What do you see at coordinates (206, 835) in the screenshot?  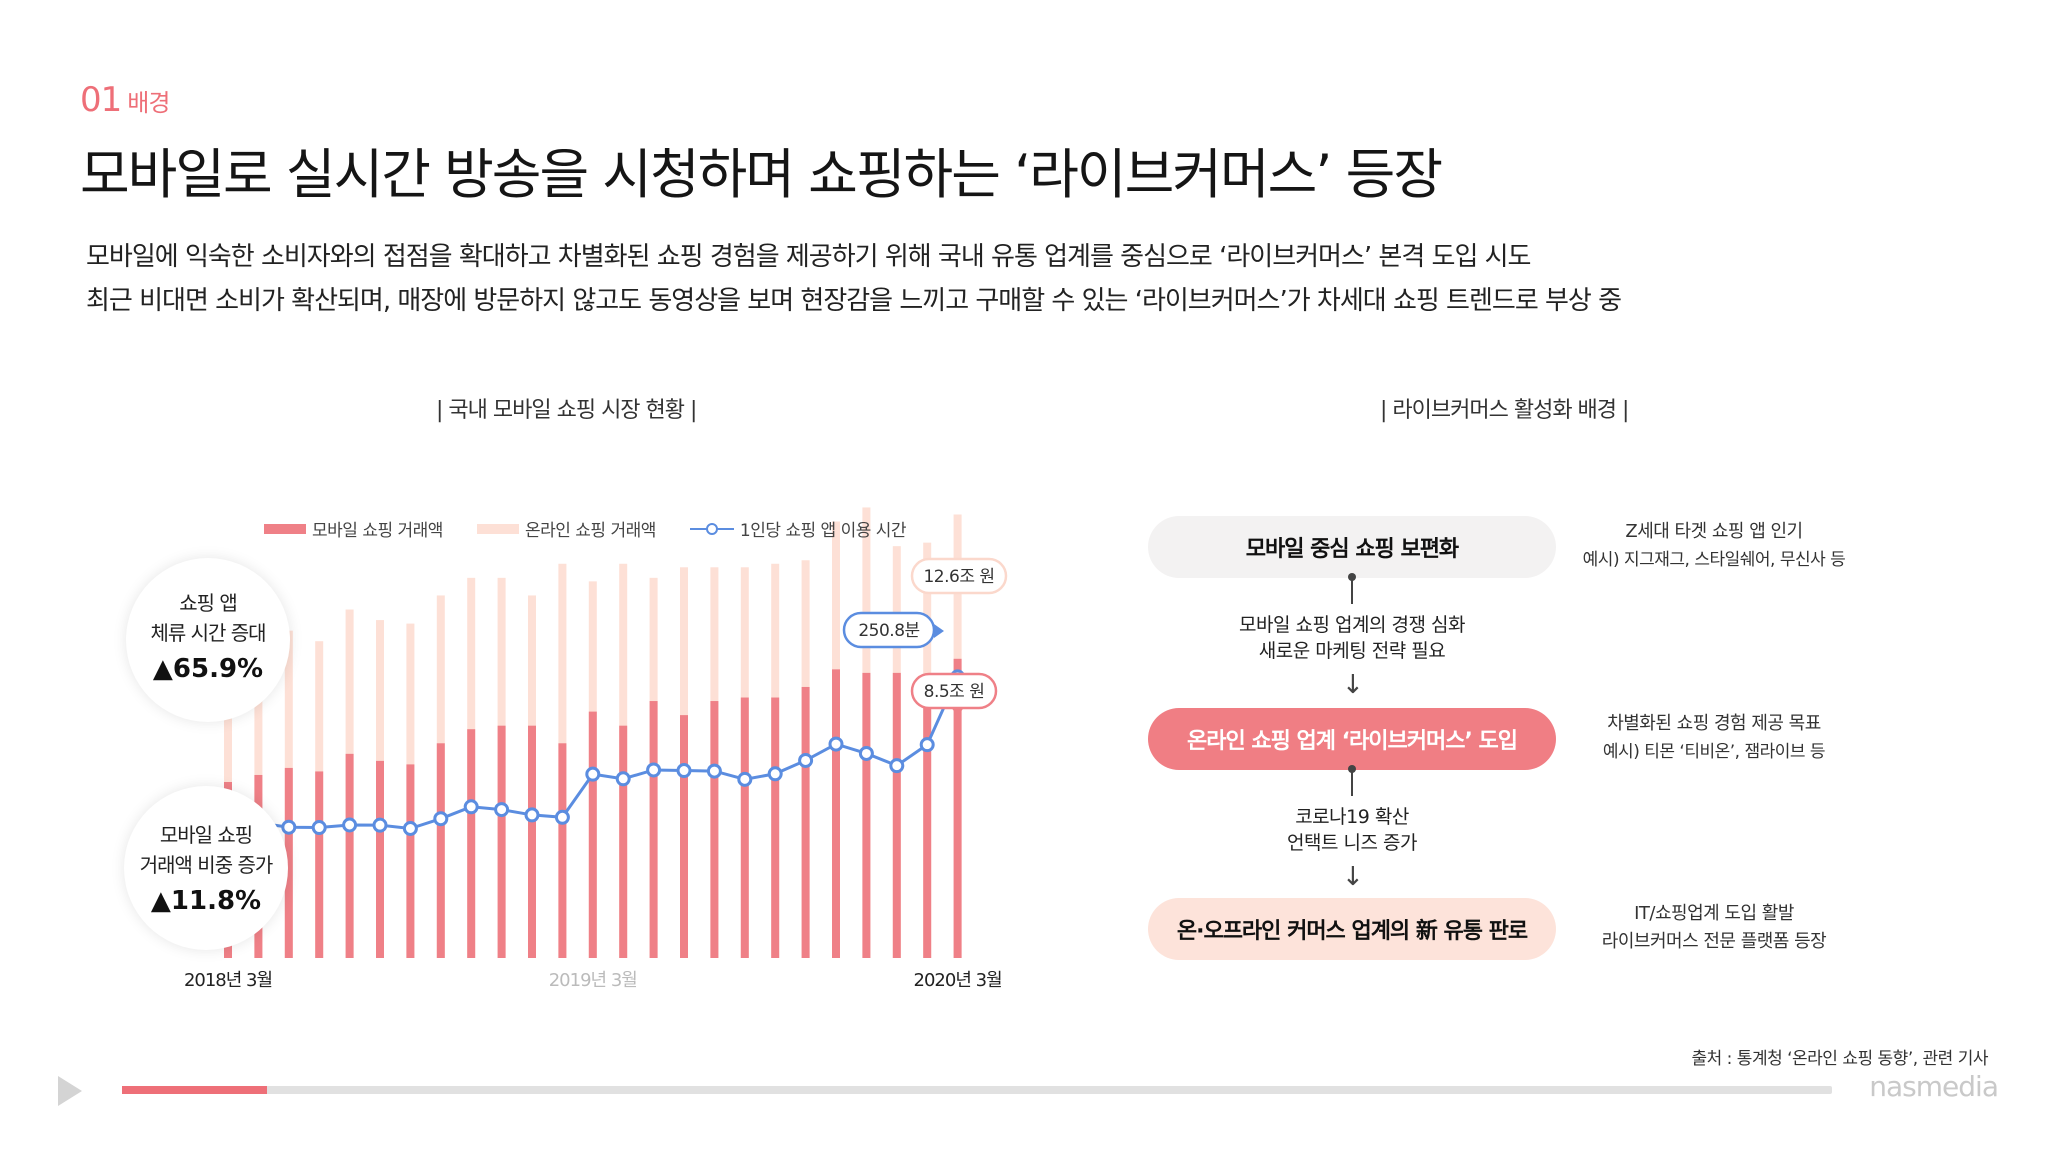 I see `stat-label: 모바일 쇼핑` at bounding box center [206, 835].